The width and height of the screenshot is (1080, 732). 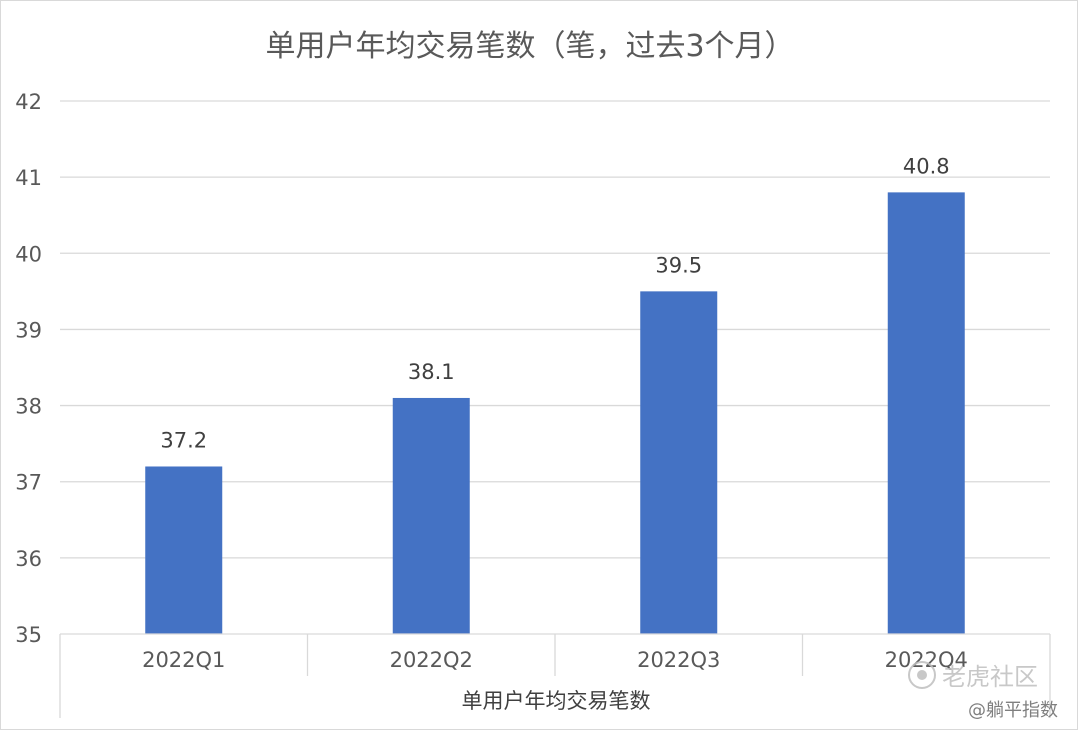 What do you see at coordinates (183, 440) in the screenshot?
I see `data-label: 37.2` at bounding box center [183, 440].